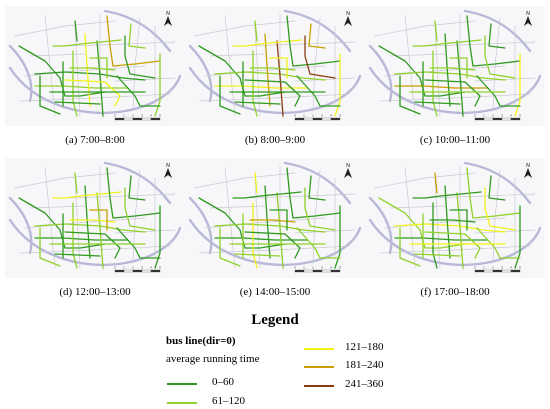 The height and width of the screenshot is (409, 550). I want to click on map-panel-a: N 0 1 2 3 4 5 (a) 7:00–8:00, so click(95, 81).